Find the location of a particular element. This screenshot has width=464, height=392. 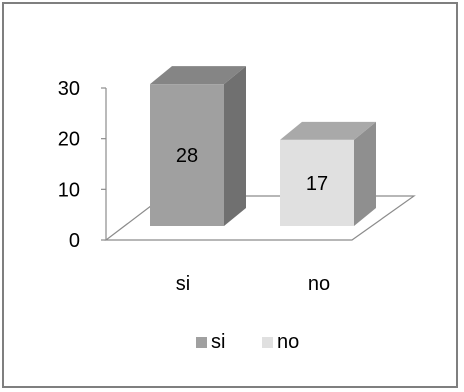

y-tick-label: 30 is located at coordinates (69, 89).